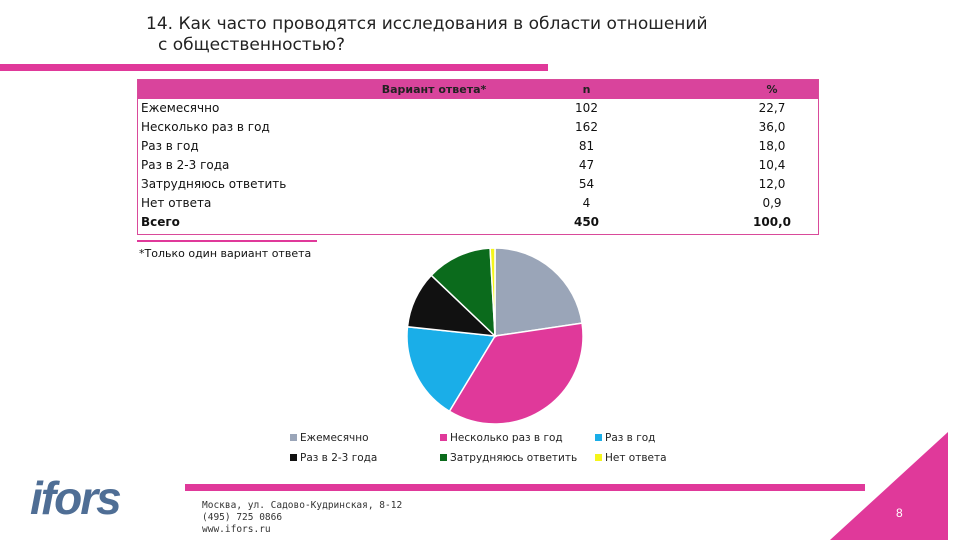 Image resolution: width=960 pixels, height=540 pixels. What do you see at coordinates (477, 146) in the screenshot?
I see `table-row: Раз в год 81 18,0` at bounding box center [477, 146].